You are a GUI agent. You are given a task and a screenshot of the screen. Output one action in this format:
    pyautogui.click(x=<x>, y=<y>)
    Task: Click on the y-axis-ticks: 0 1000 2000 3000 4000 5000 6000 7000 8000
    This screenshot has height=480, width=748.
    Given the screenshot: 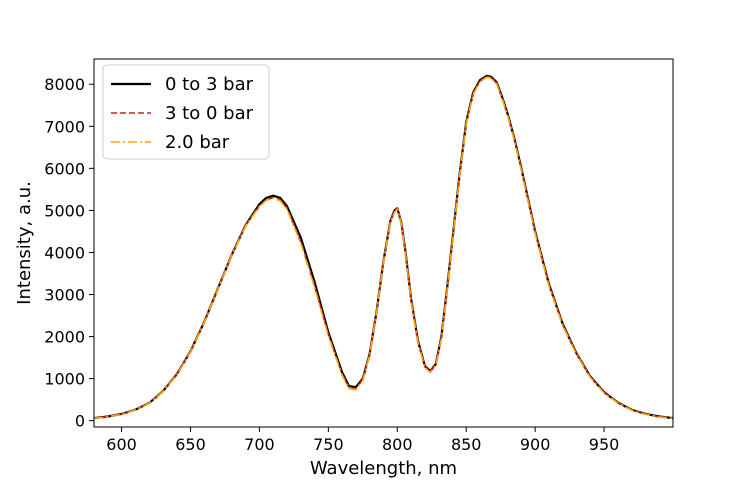 What is the action you would take?
    pyautogui.click(x=69, y=253)
    